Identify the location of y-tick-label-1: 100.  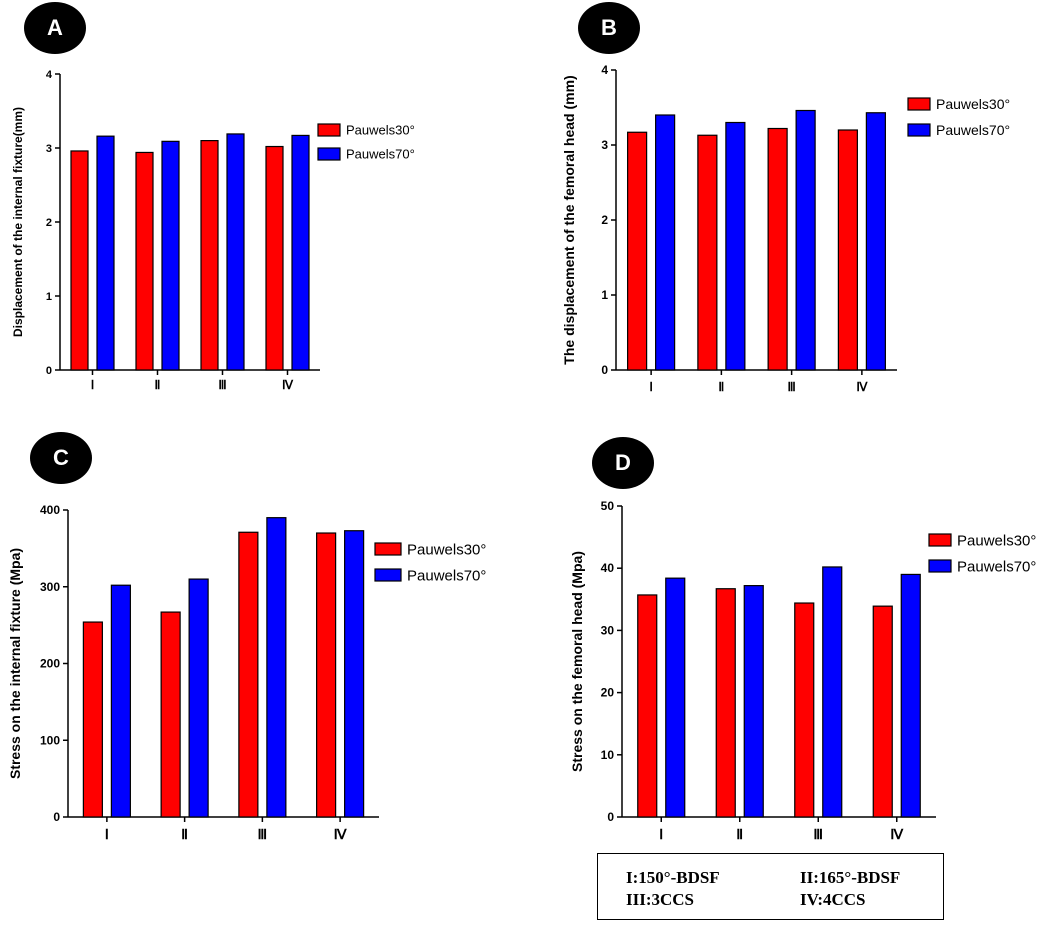
(50, 740).